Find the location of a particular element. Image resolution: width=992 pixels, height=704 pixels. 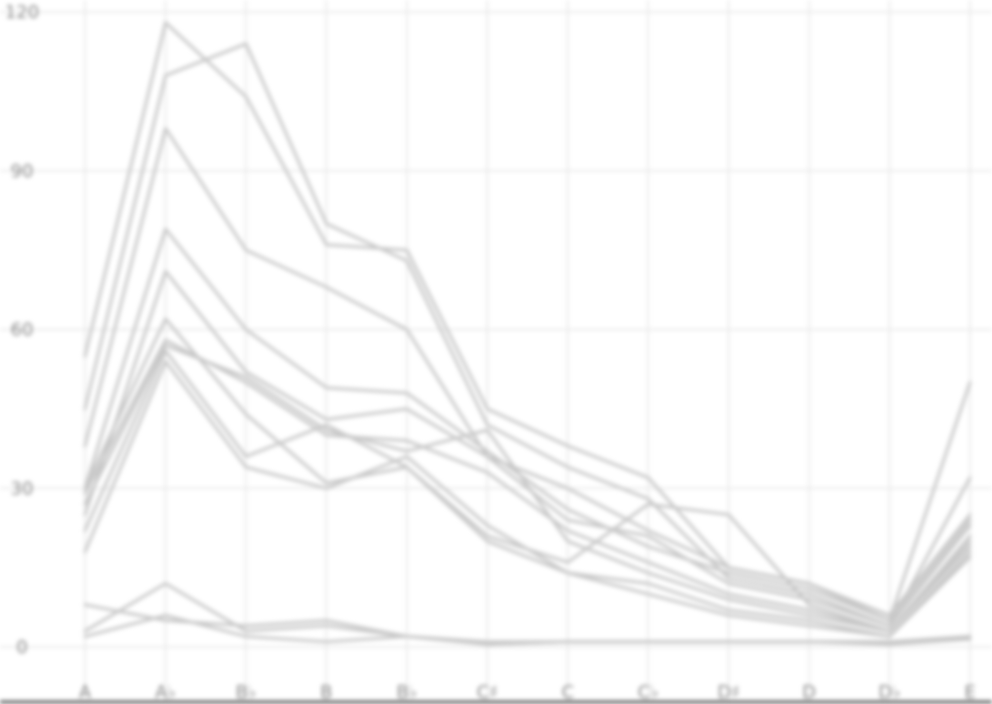

x-tick-label-11: E is located at coordinates (969, 692).